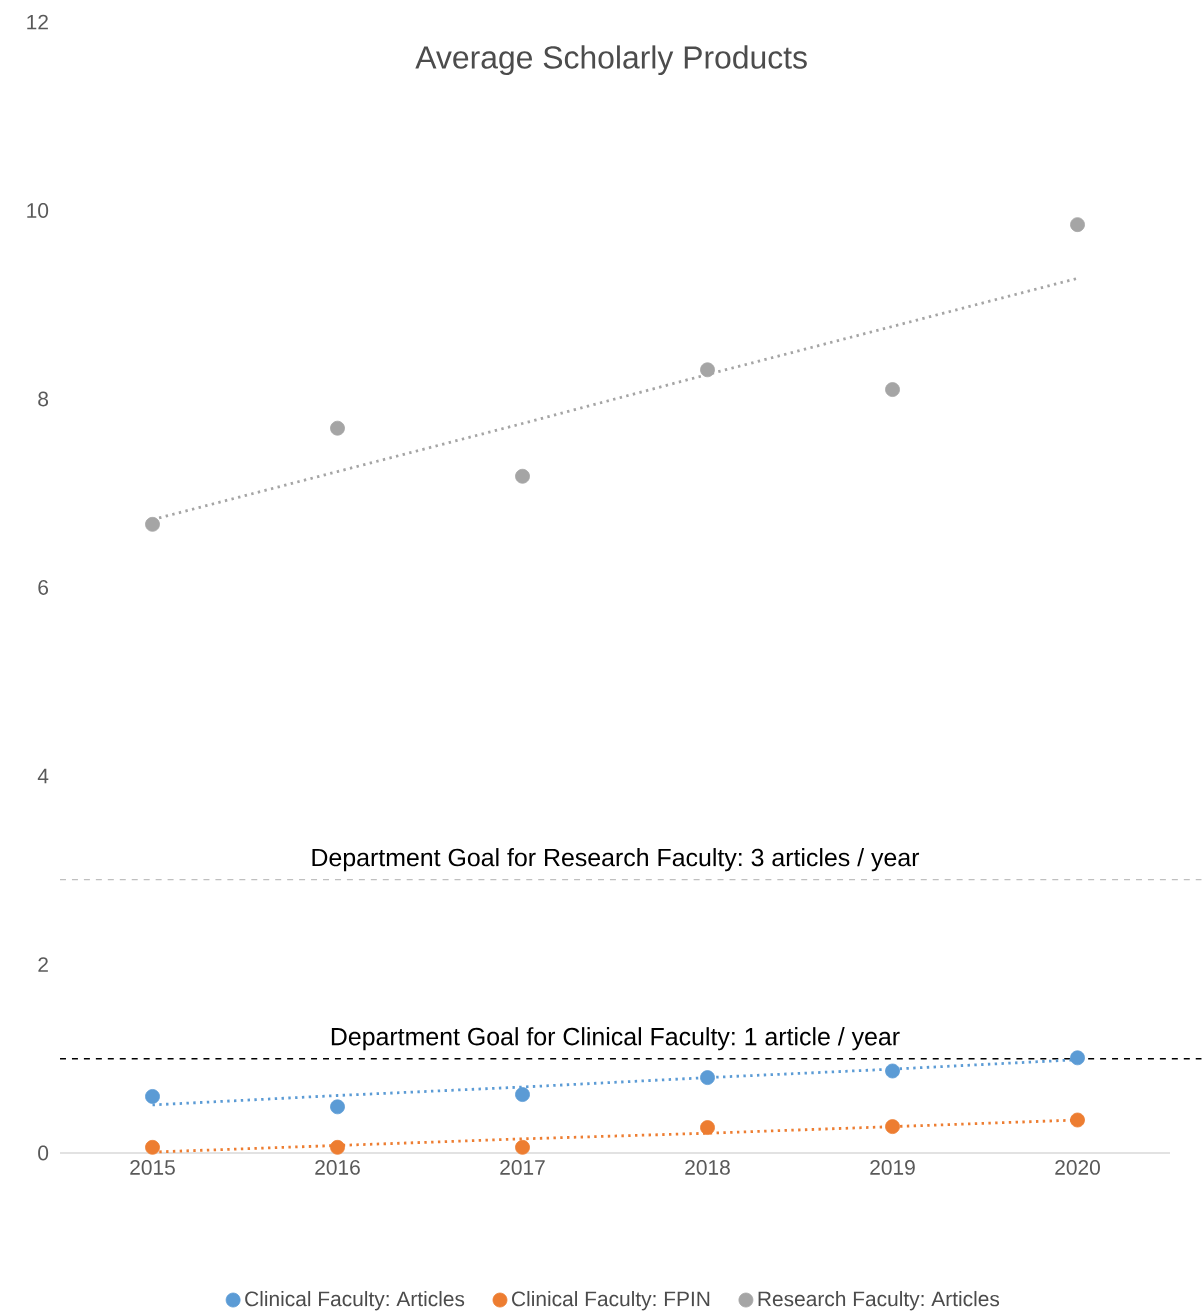 This screenshot has height=1314, width=1202. Describe the element at coordinates (152, 1167) in the screenshot. I see `x-tick-label: 2015` at that location.